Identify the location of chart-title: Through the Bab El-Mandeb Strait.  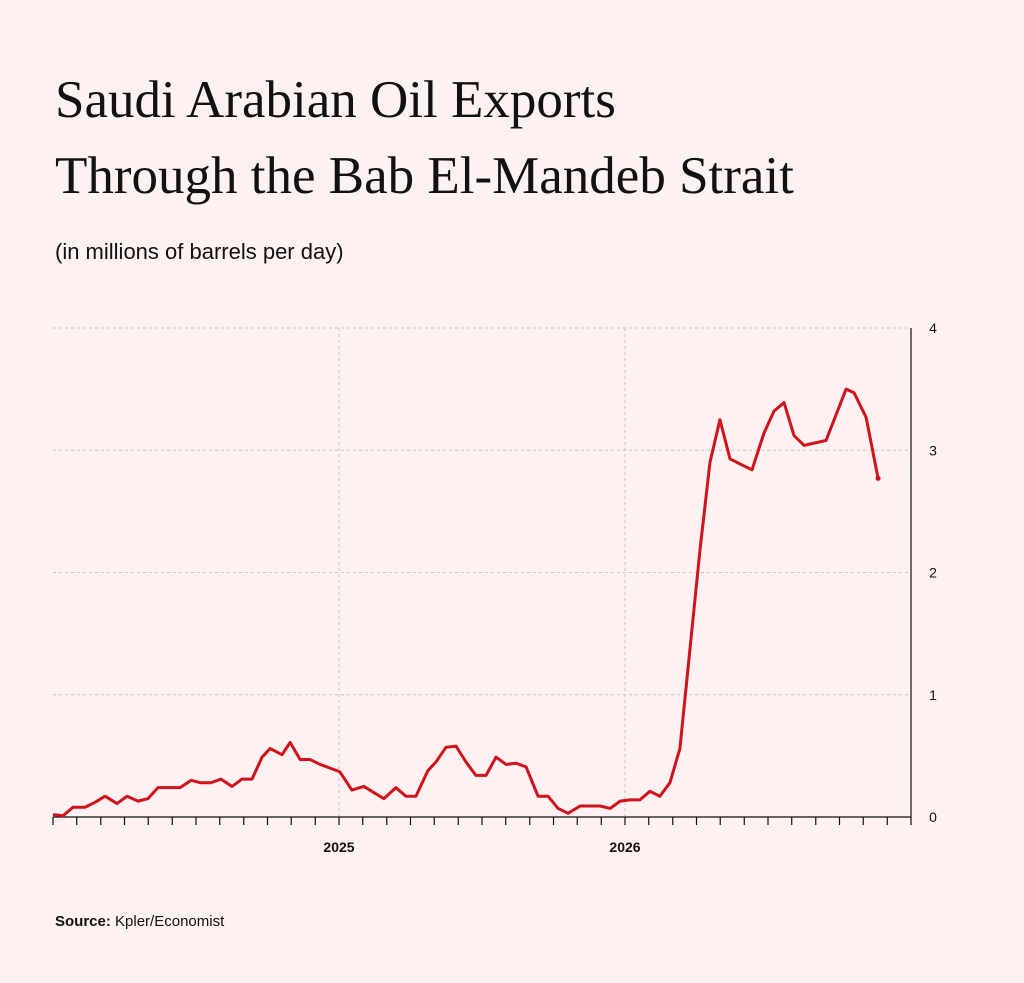
(424, 176).